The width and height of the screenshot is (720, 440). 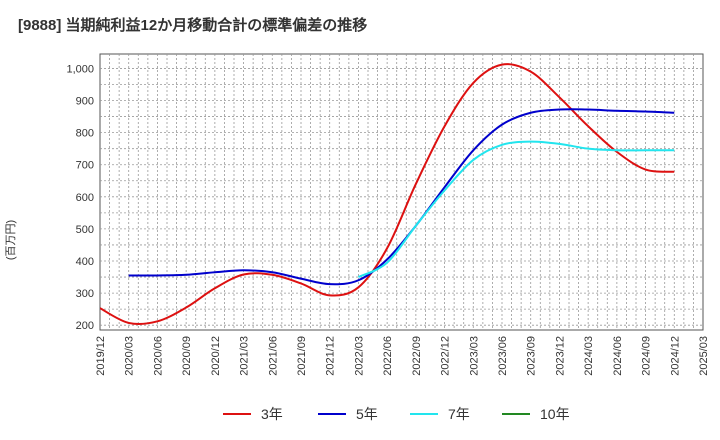 What do you see at coordinates (675, 356) in the screenshot?
I see `x-tick-label: 2024/12` at bounding box center [675, 356].